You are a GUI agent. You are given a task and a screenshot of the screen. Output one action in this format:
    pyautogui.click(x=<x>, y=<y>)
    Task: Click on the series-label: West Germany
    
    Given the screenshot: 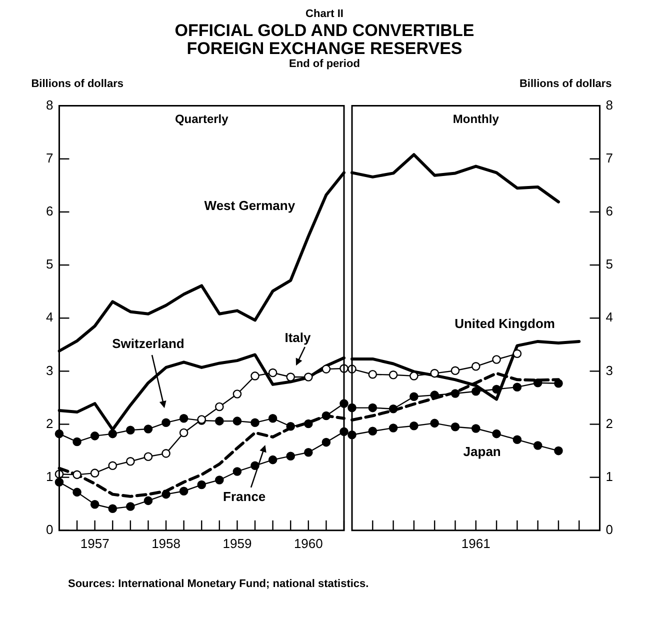 What is the action you would take?
    pyautogui.click(x=250, y=206)
    